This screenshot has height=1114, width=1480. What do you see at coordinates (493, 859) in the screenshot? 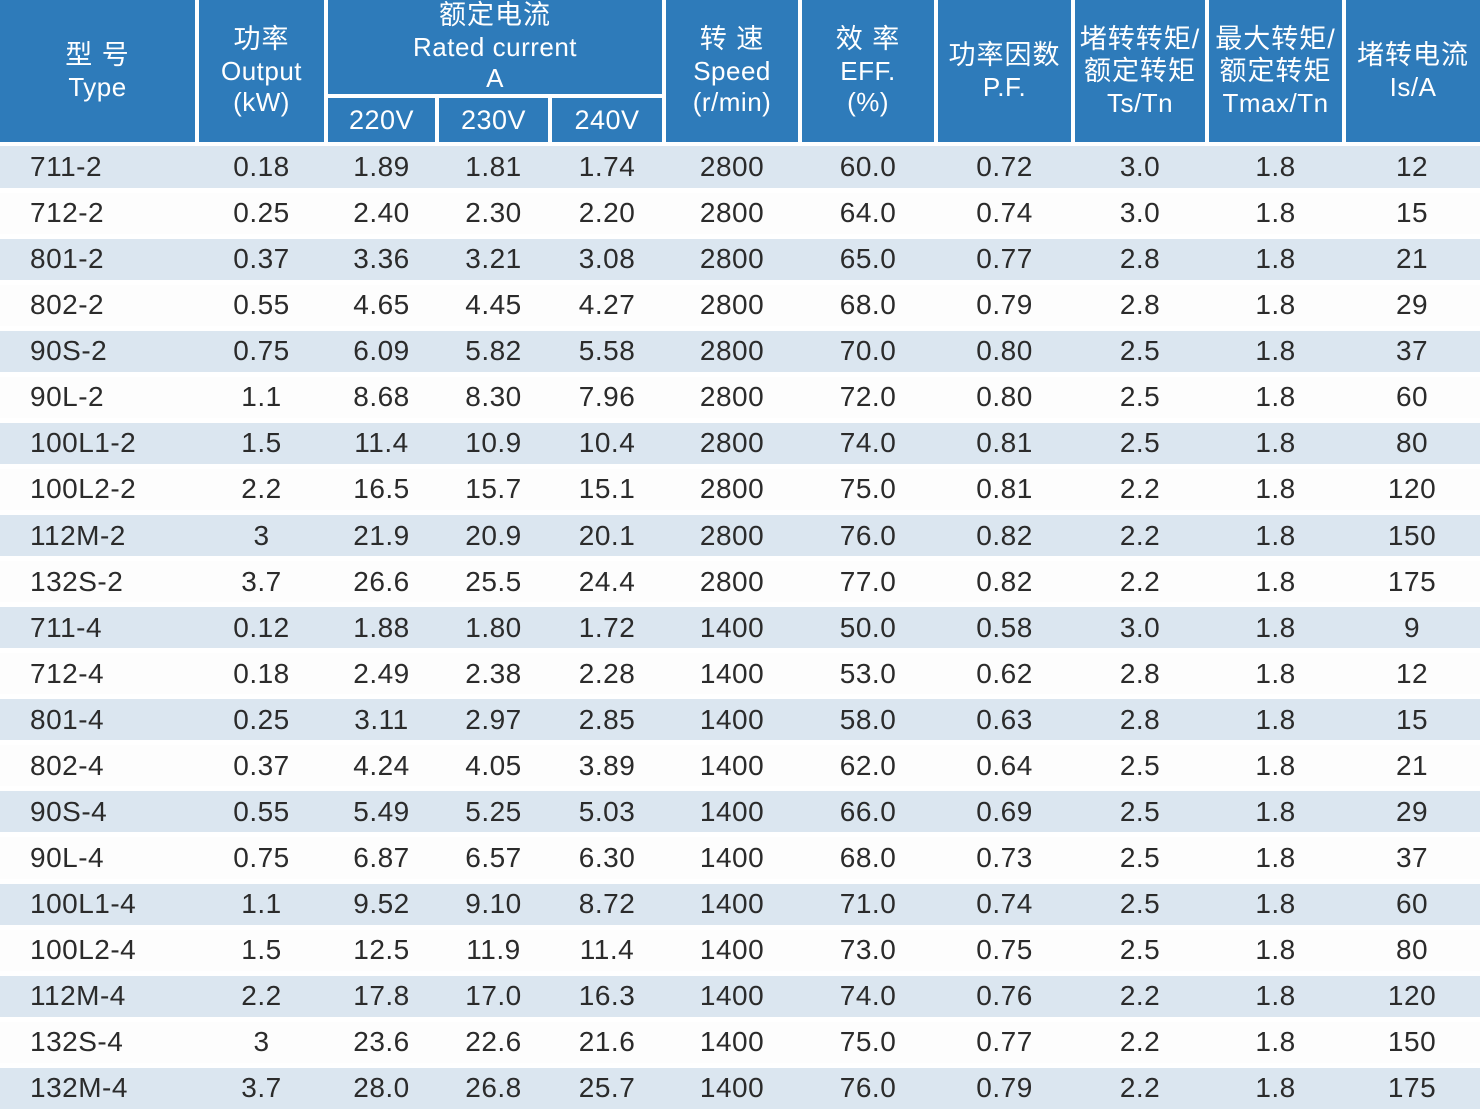
I see `table-cell: 6.57` at bounding box center [493, 859].